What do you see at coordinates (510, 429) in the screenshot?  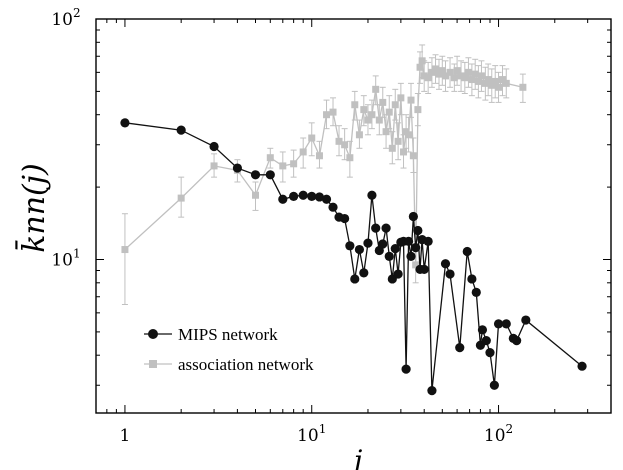 I see `x-tick-exponent: 2` at bounding box center [510, 429].